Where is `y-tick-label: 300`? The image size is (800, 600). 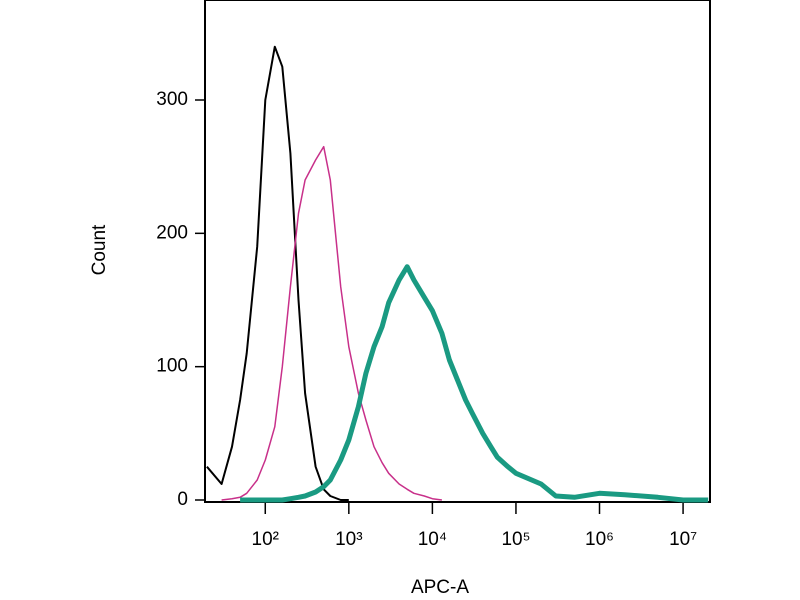 y-tick-label: 300 is located at coordinates (172, 99).